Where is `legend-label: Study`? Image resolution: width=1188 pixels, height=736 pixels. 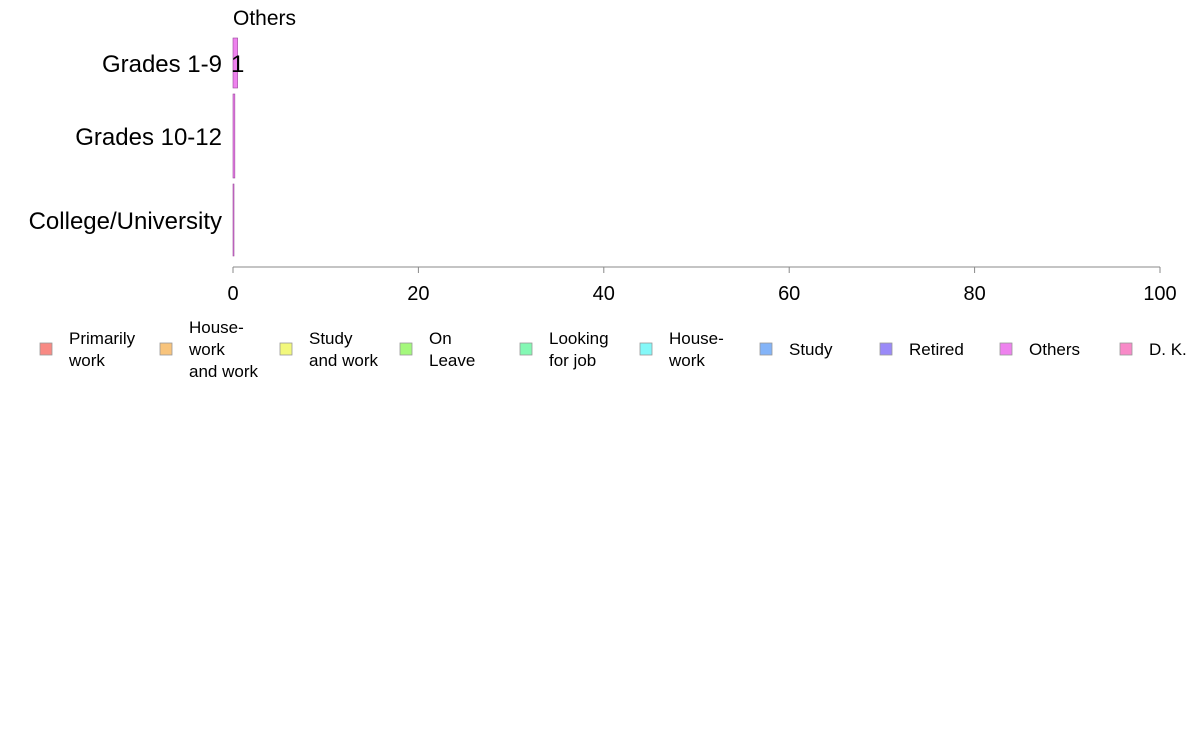 legend-label: Study is located at coordinates (811, 349).